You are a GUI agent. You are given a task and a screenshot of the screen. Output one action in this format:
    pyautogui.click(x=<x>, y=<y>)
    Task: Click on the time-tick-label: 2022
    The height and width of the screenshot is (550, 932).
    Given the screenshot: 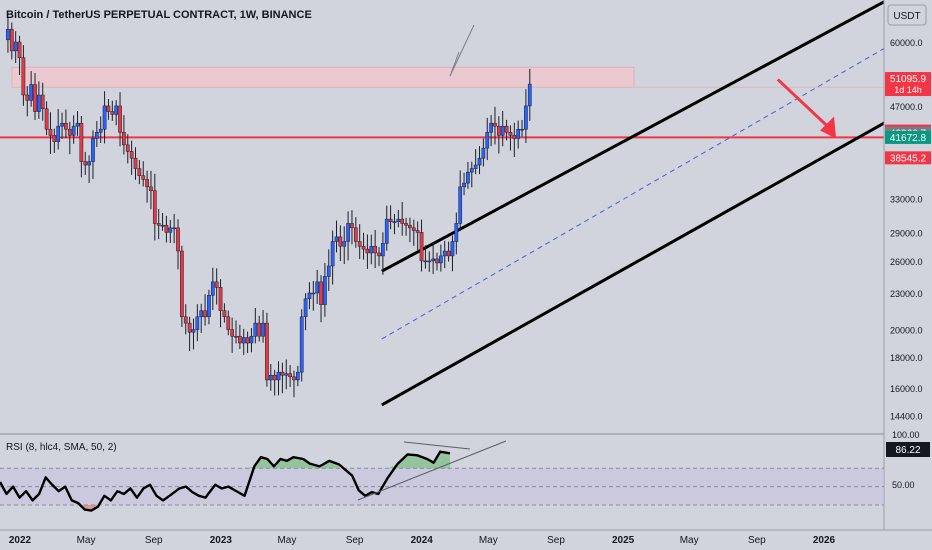 What is the action you would take?
    pyautogui.click(x=20, y=540)
    